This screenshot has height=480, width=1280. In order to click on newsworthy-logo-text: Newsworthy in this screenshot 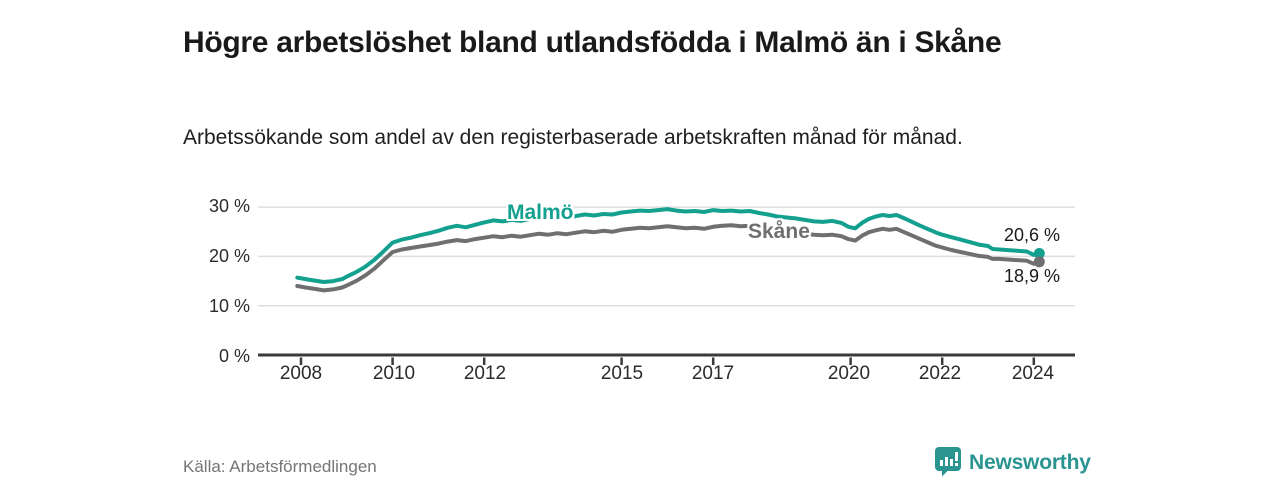, I will do `click(1030, 462)`.